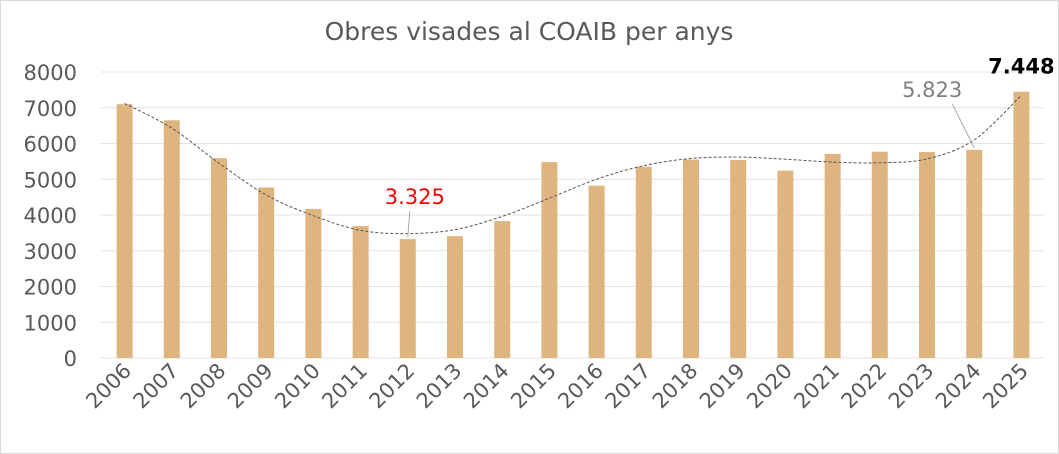  Describe the element at coordinates (50, 73) in the screenshot. I see `y-tick-label: 8000` at that location.